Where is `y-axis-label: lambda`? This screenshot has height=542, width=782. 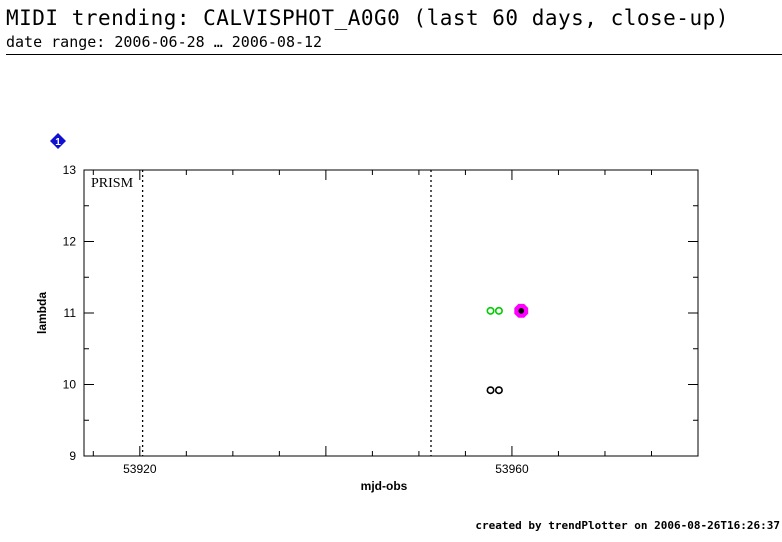 y-axis-label: lambda is located at coordinates (42, 313).